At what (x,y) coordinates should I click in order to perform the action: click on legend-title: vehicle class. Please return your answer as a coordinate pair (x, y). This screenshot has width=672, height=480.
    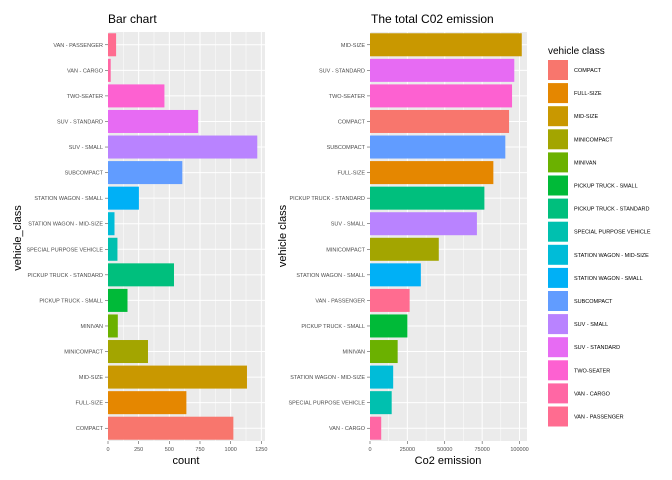
    Looking at the image, I should click on (576, 51).